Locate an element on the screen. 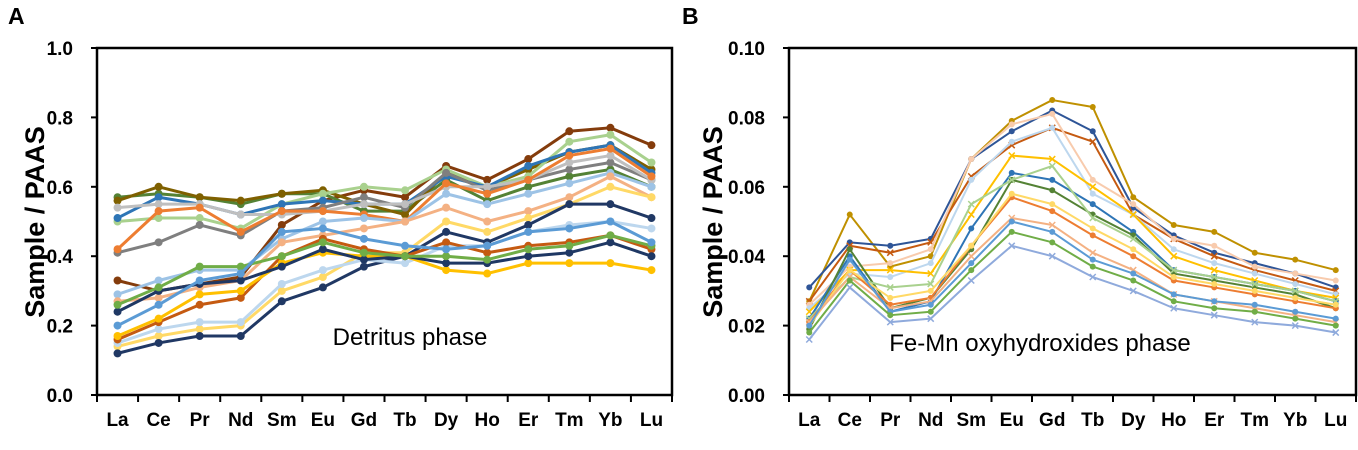  x-tick-label-pr: Pr is located at coordinates (200, 420).